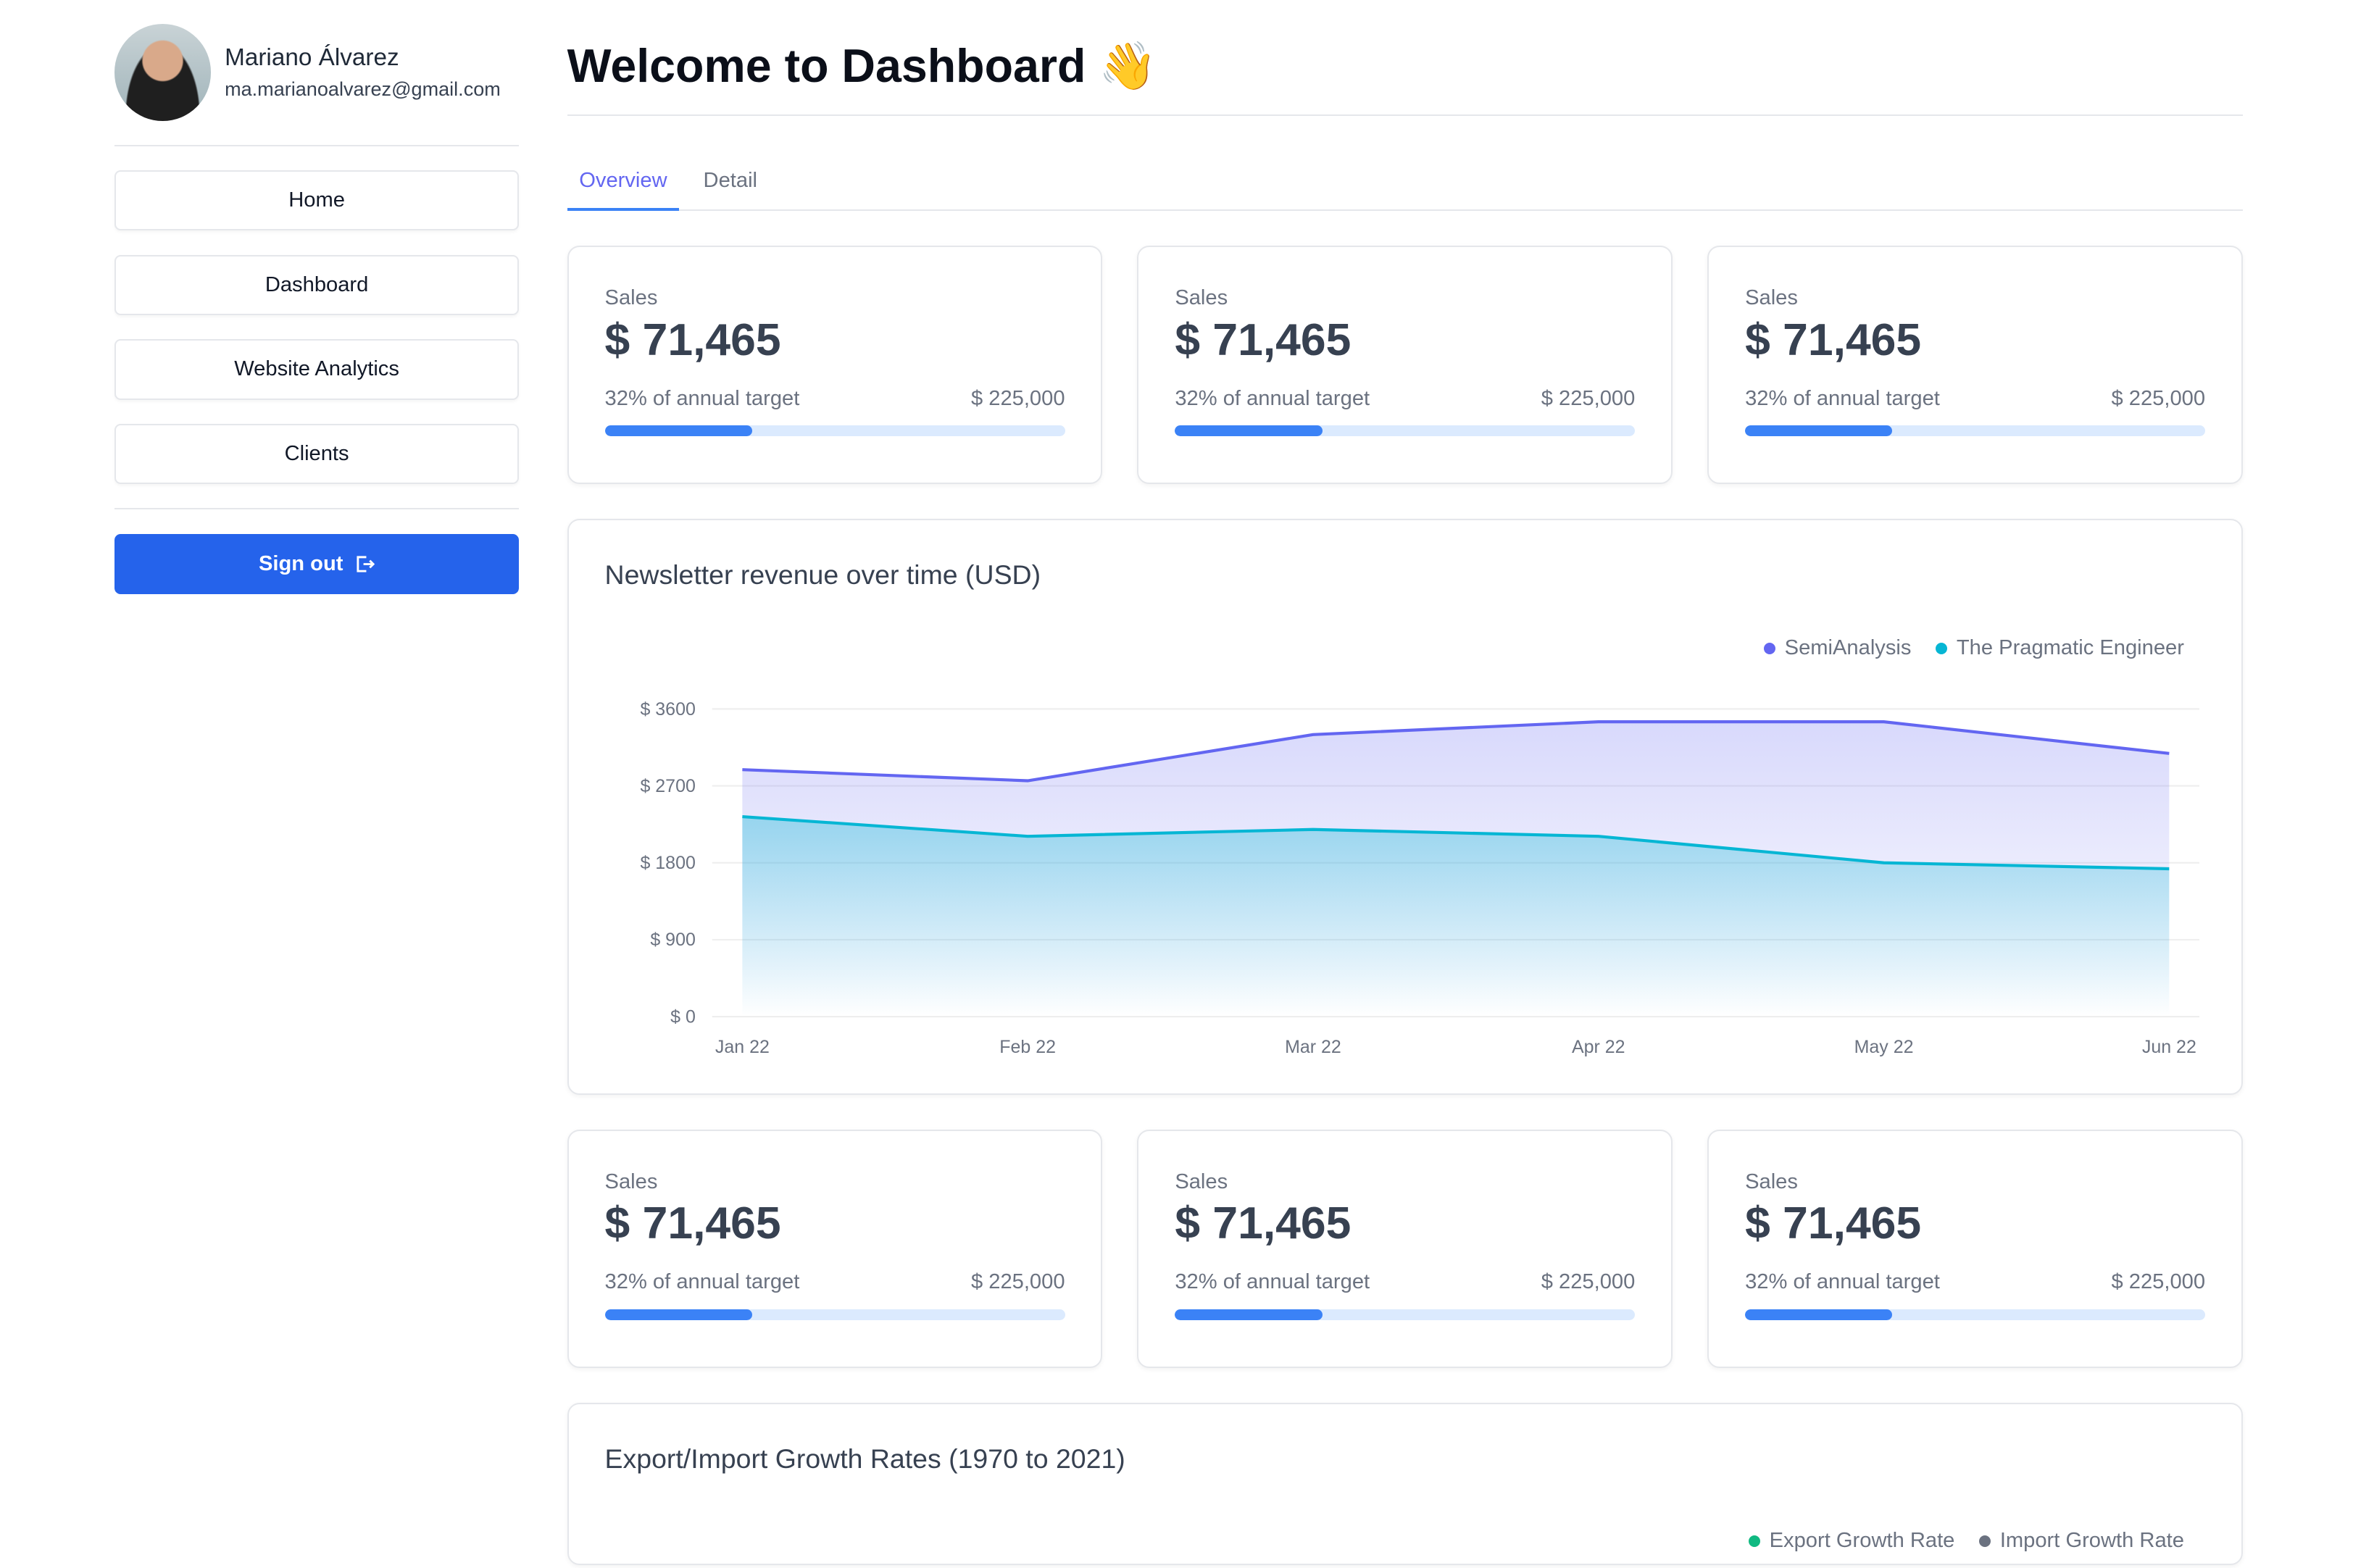 The height and width of the screenshot is (1568, 2353). Describe the element at coordinates (667, 863) in the screenshot. I see `y-tick-label: $ 1800` at that location.